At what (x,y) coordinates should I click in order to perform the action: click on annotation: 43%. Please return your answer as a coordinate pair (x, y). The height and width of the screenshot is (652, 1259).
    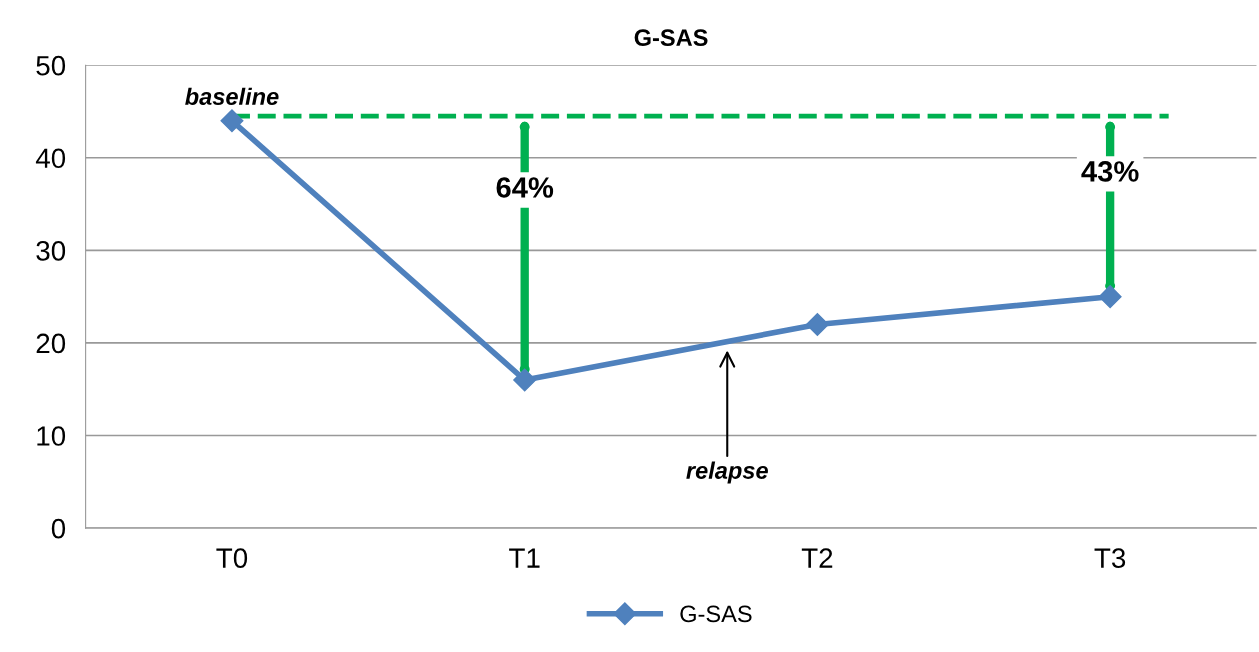
    Looking at the image, I should click on (1110, 171).